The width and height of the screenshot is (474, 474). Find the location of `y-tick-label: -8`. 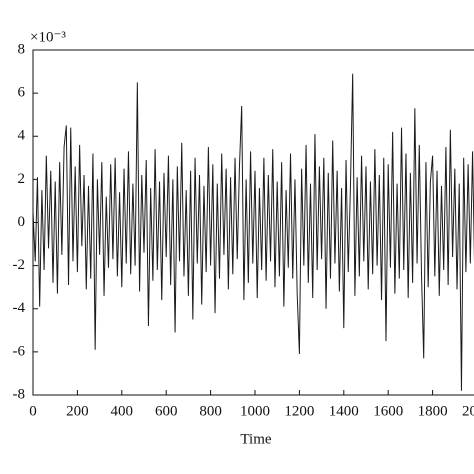

y-tick-label: -8 is located at coordinates (19, 394).